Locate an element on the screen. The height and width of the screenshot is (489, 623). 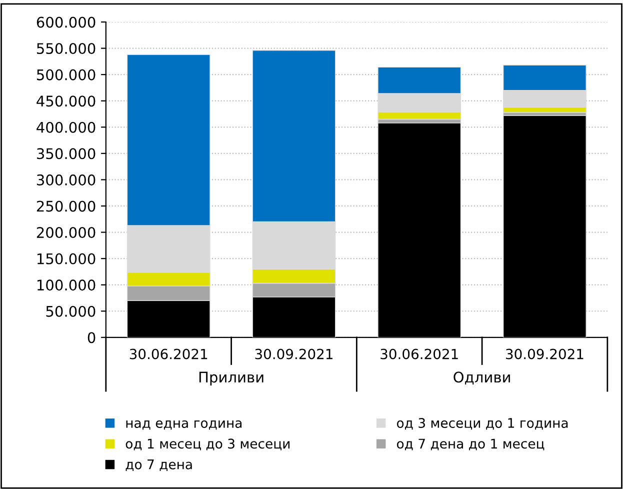
y-tick-label: 0 is located at coordinates (92, 338).